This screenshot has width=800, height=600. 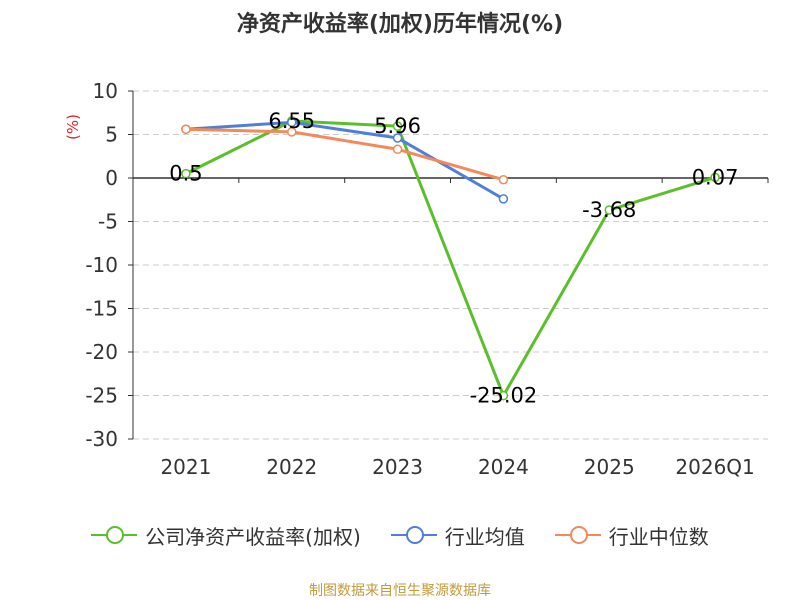 I want to click on legend-label: 行业中位数, so click(x=658, y=536).